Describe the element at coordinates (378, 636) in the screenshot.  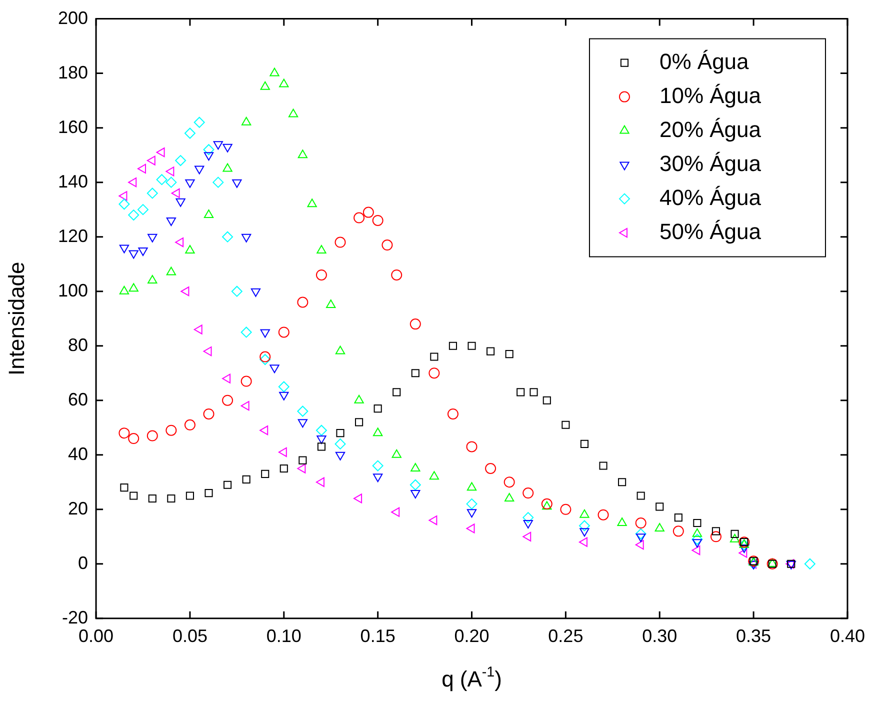
I see `x-tick-label: 0.15` at that location.